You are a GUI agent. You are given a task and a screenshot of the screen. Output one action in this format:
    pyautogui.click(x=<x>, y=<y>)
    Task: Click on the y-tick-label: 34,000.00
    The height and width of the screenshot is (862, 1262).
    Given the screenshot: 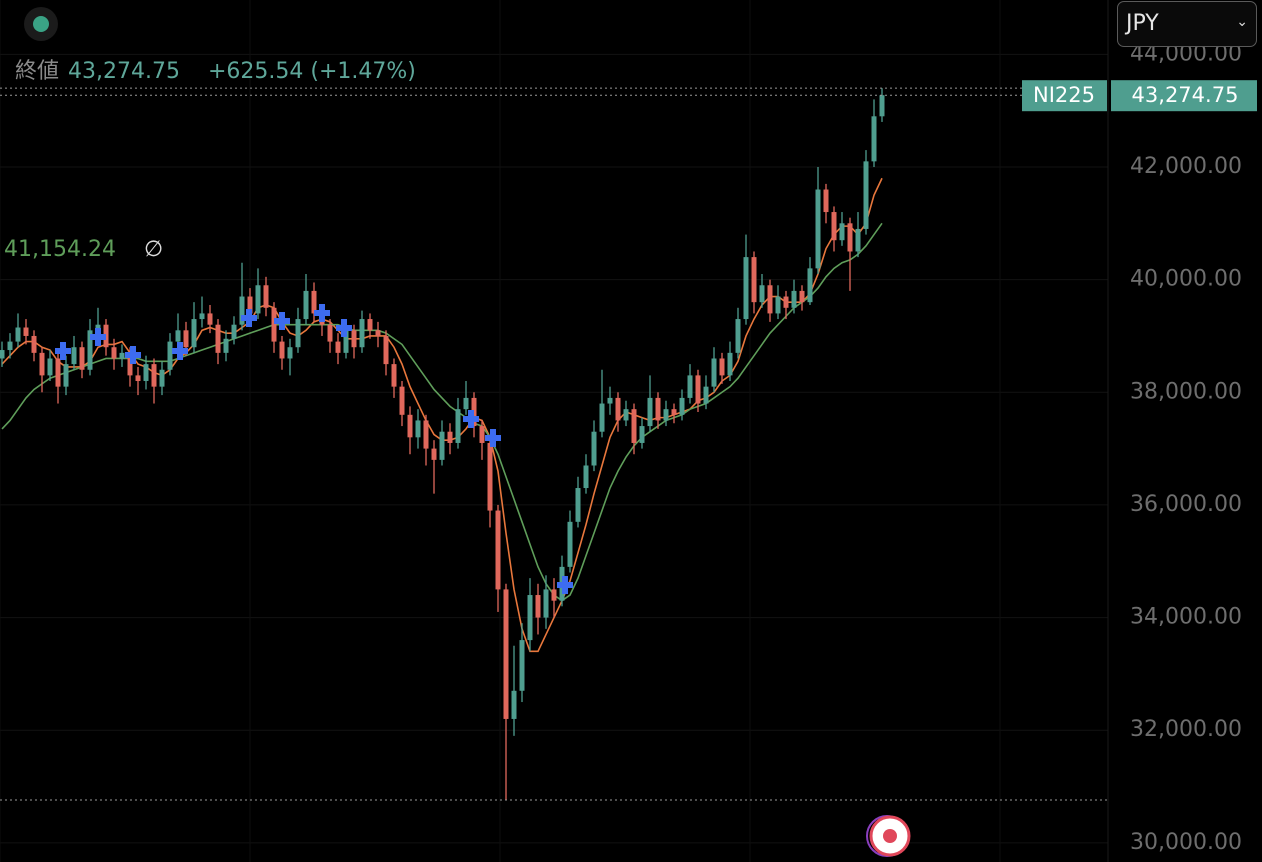 What is the action you would take?
    pyautogui.click(x=1186, y=617)
    